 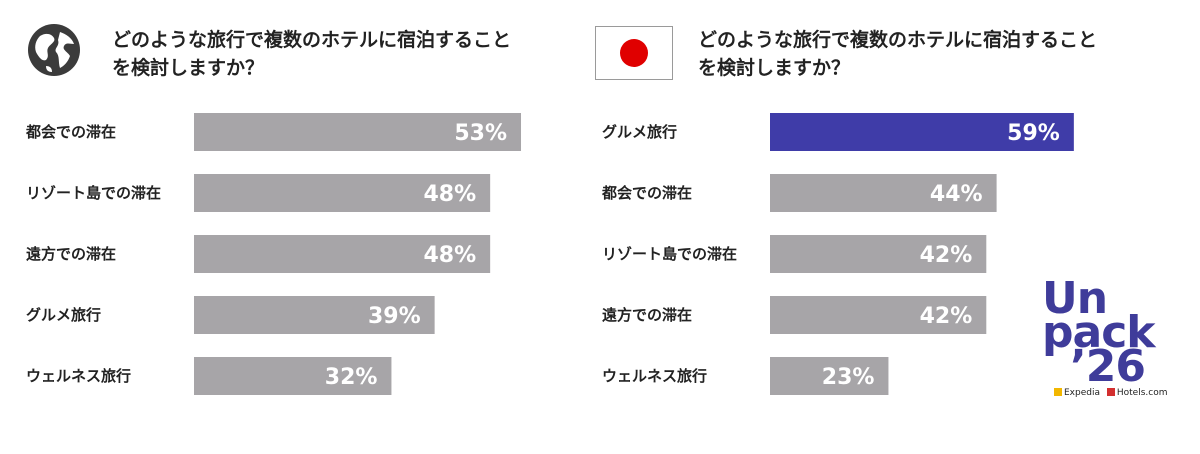 What do you see at coordinates (1099, 332) in the screenshot?
I see `logo-line-2: pack` at bounding box center [1099, 332].